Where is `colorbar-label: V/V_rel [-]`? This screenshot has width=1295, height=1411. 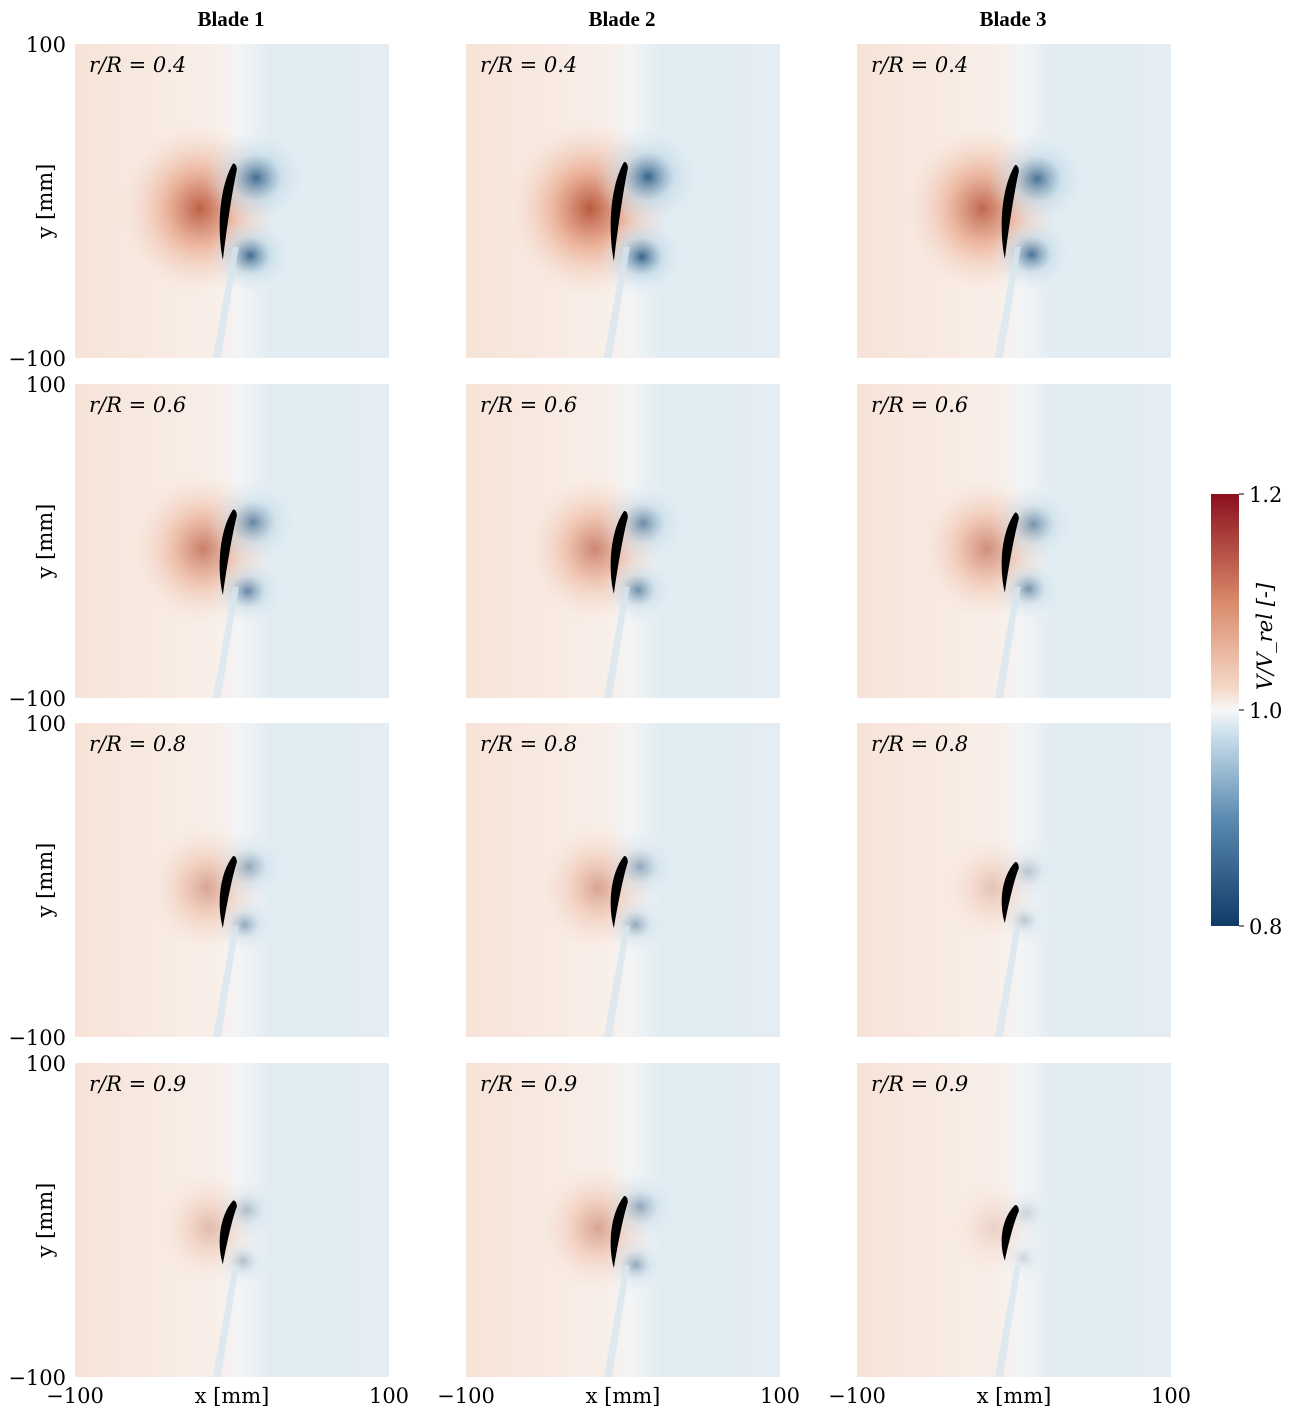
colorbar-label: V/V_rel [-] is located at coordinates (1265, 636).